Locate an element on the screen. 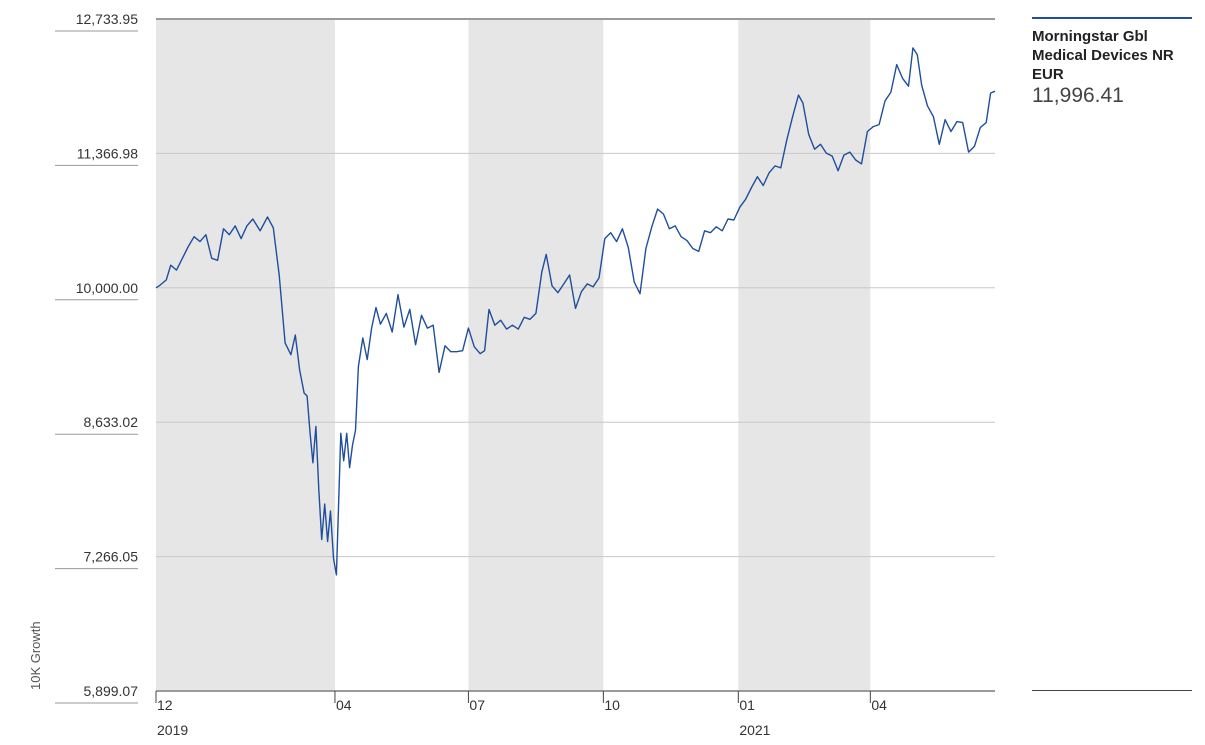  x-tick-label: 07 is located at coordinates (477, 705).